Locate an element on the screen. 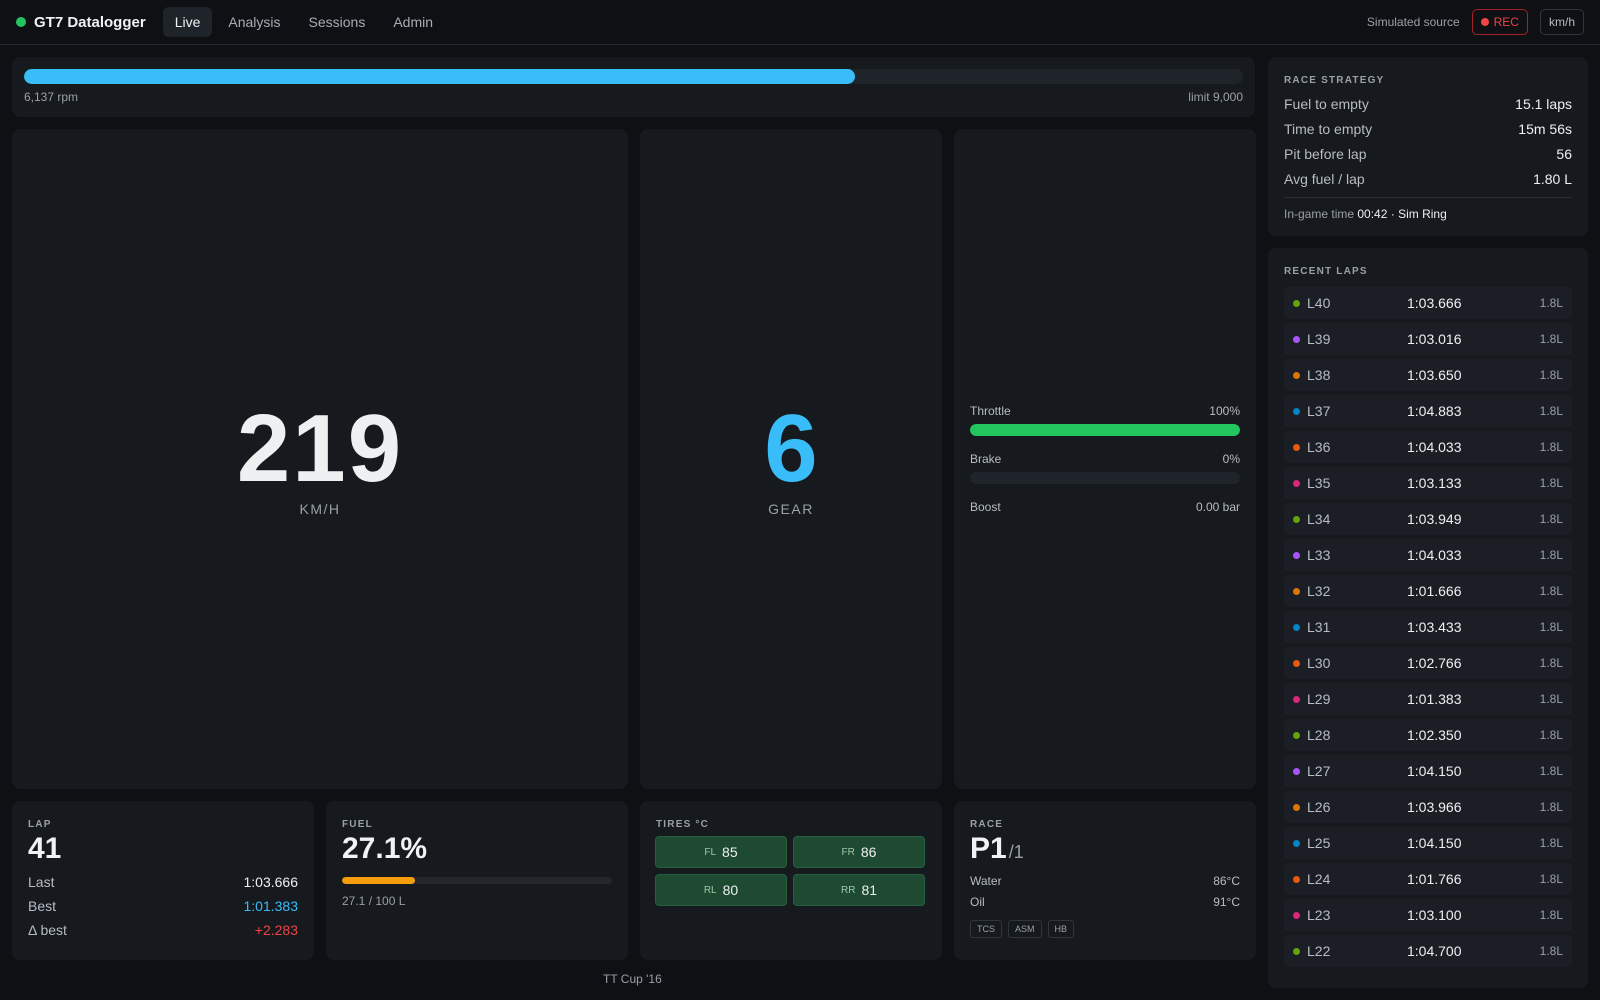 This screenshot has height=1000, width=1600. lap-time: 1:03.016 is located at coordinates (1434, 339).